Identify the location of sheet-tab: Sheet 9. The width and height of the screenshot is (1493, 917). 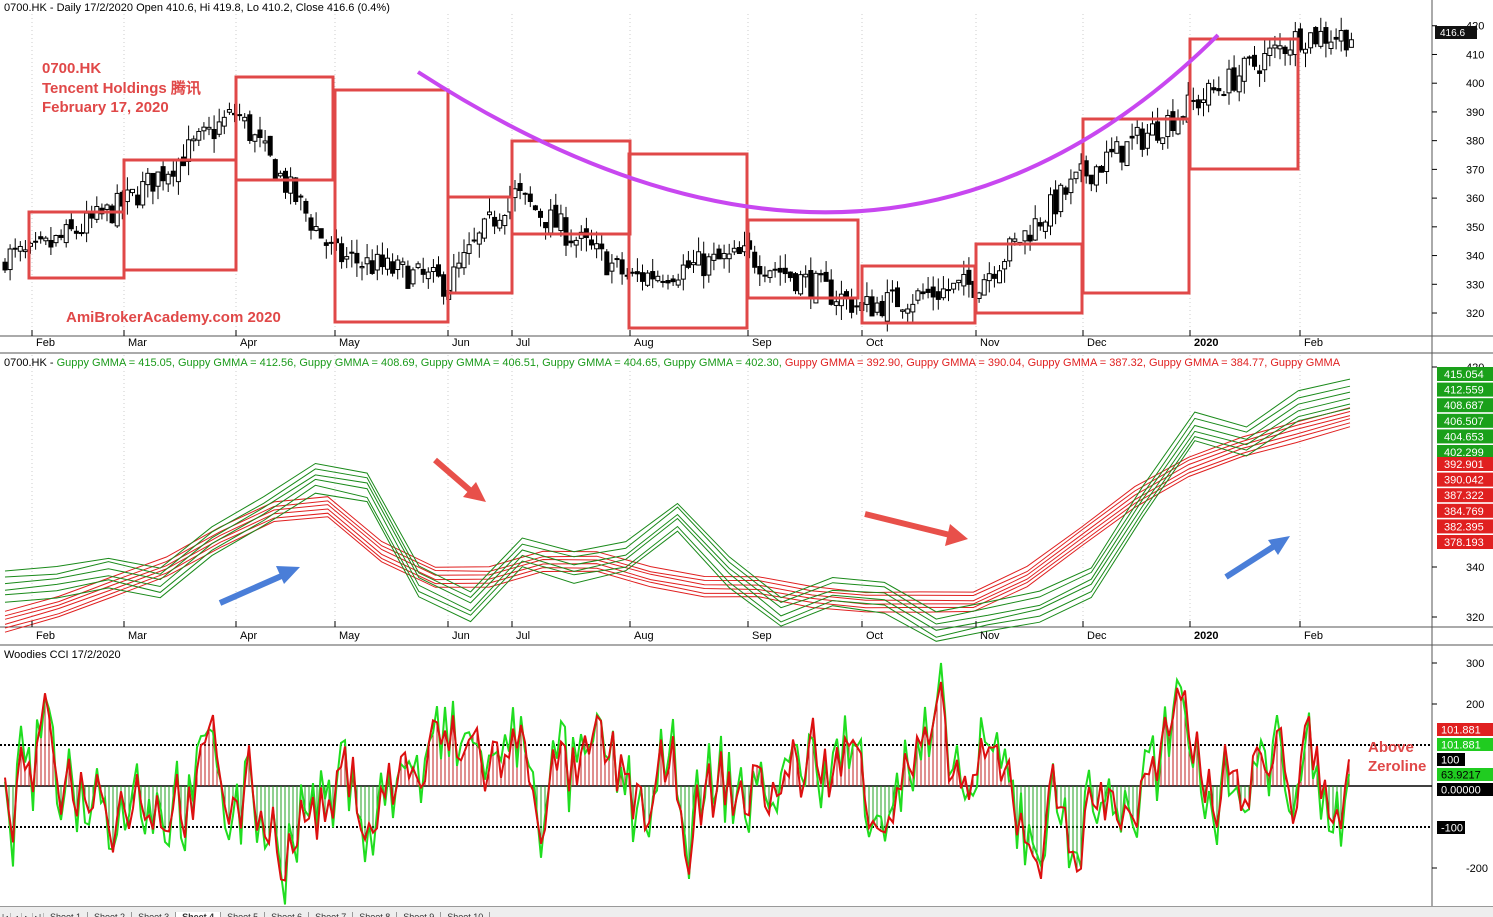
(419, 914).